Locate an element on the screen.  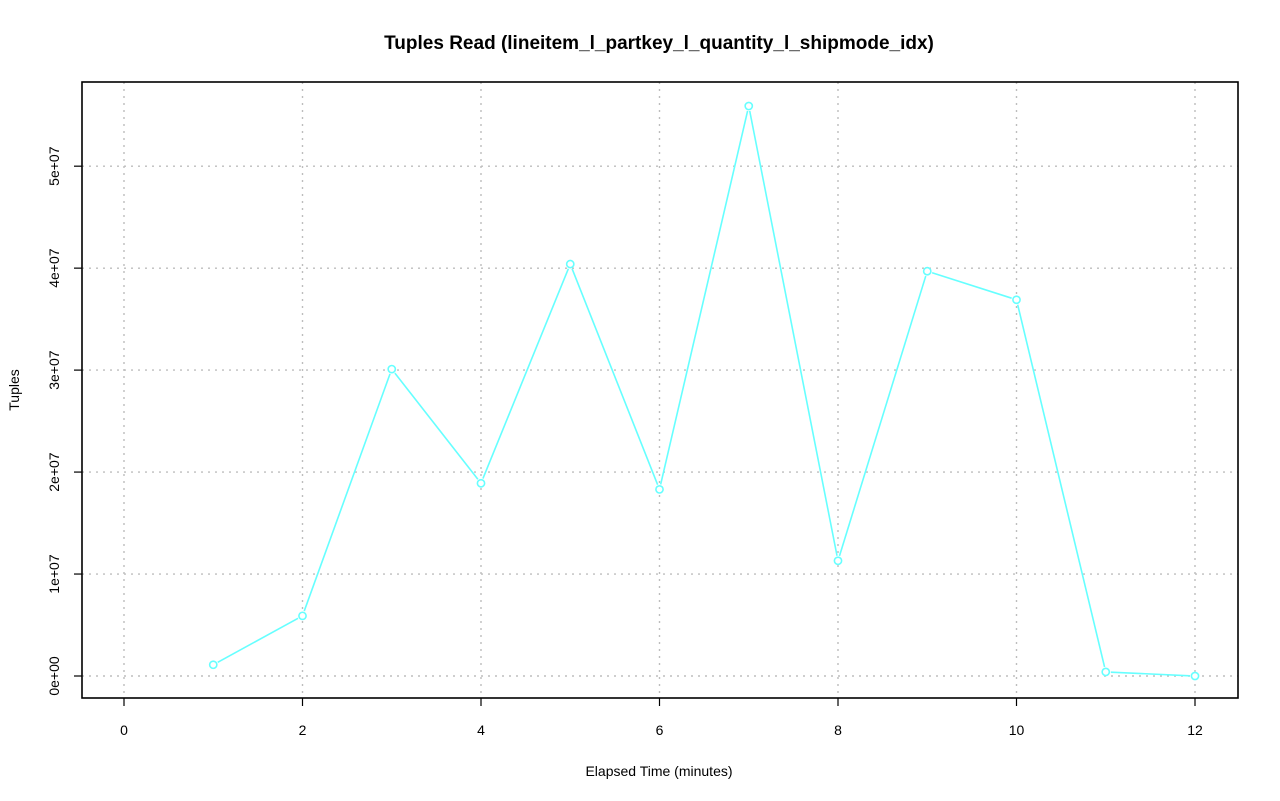
y-tick-label: 5e+07 is located at coordinates (54, 166).